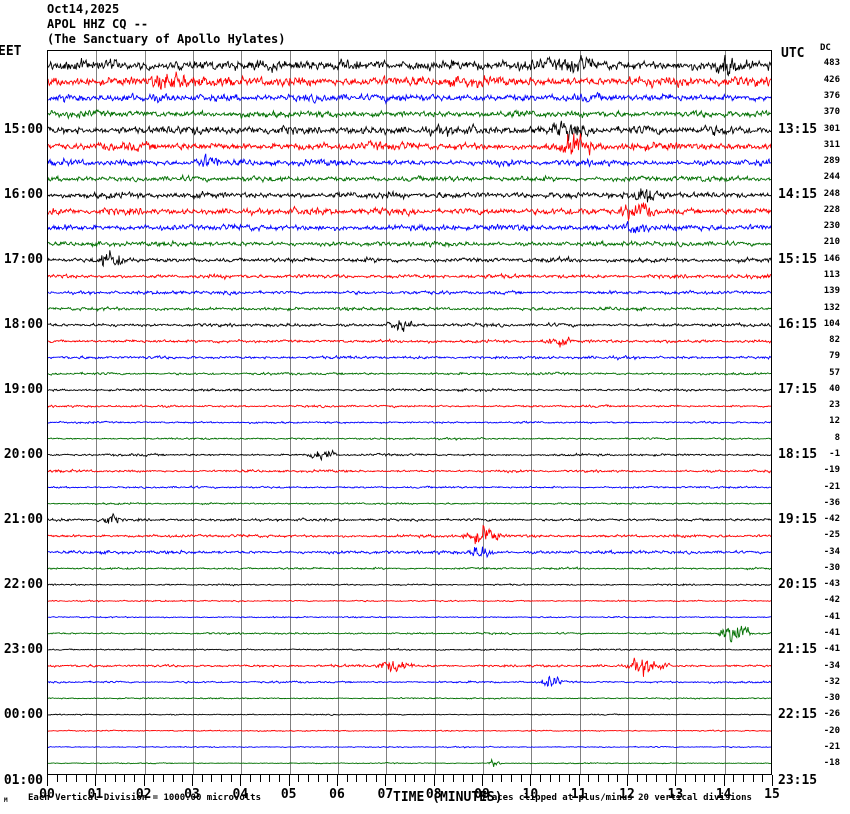  What do you see at coordinates (831, 502) in the screenshot?
I see `dc-value-row-27: -36` at bounding box center [831, 502].